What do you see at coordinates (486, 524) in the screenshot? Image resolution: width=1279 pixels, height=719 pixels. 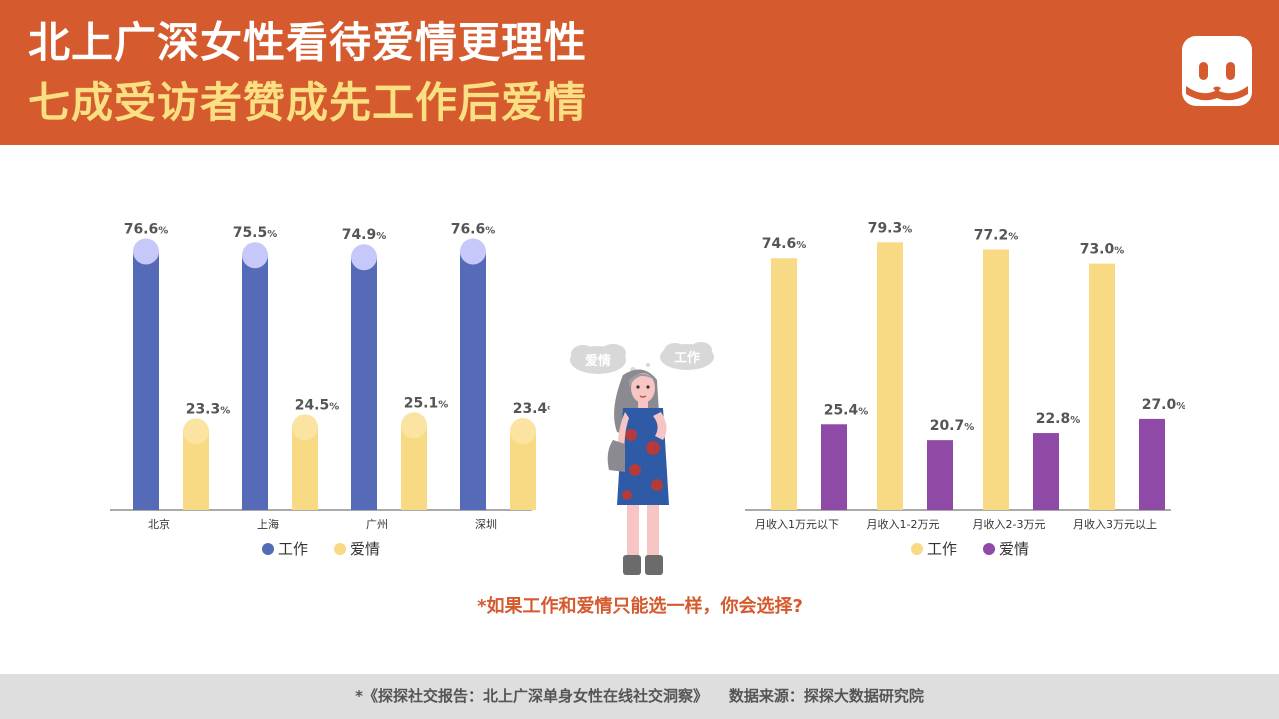 I see `x-tick-label-3: 深圳` at bounding box center [486, 524].